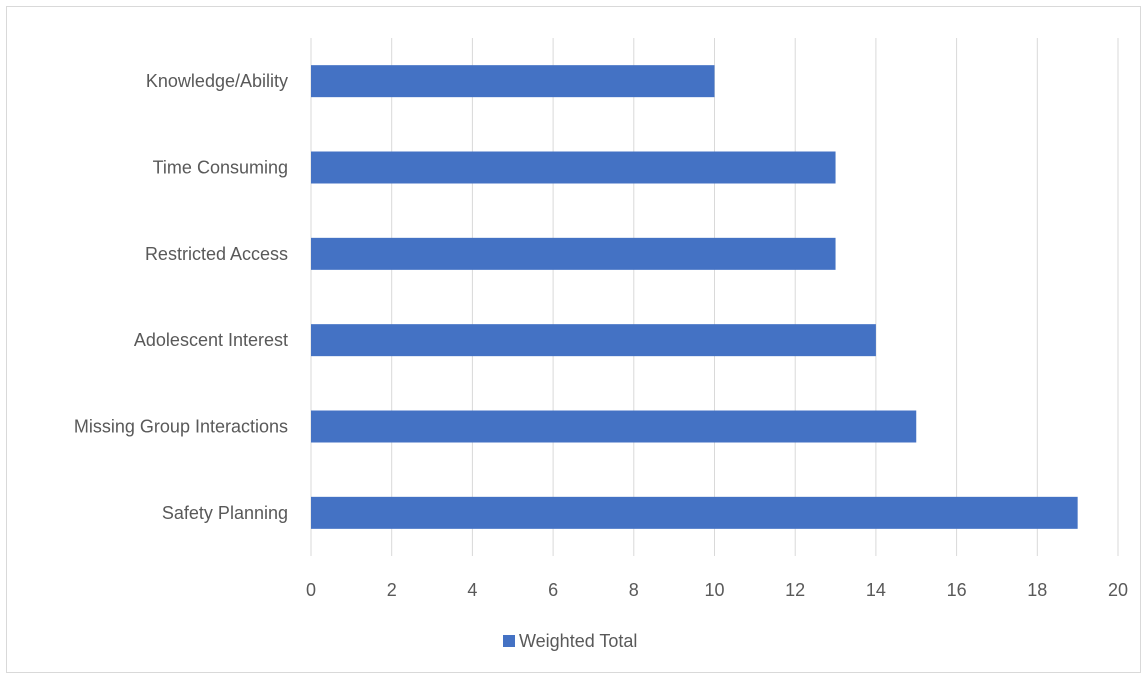  Describe the element at coordinates (181, 427) in the screenshot. I see `category-label: Missing Group Interactions` at that location.